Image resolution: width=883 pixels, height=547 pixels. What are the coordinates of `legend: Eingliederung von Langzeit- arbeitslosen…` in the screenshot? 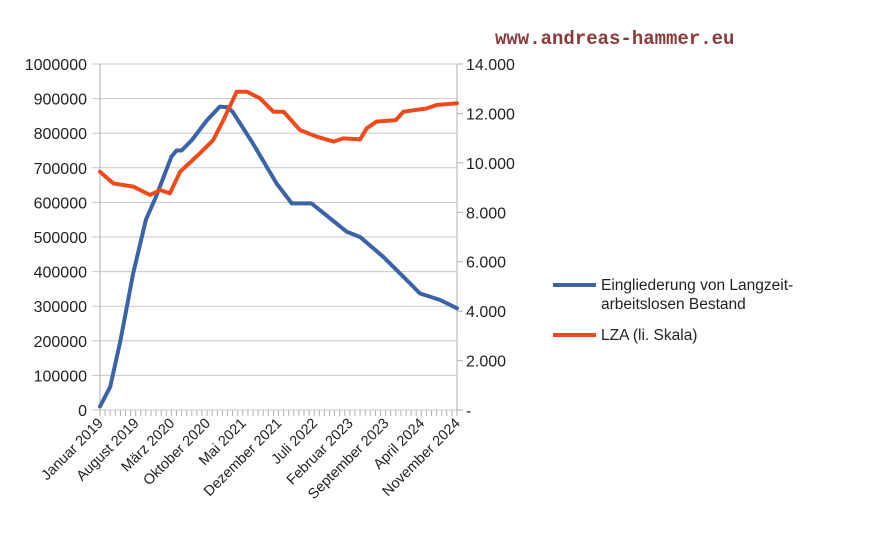 It's located at (673, 310).